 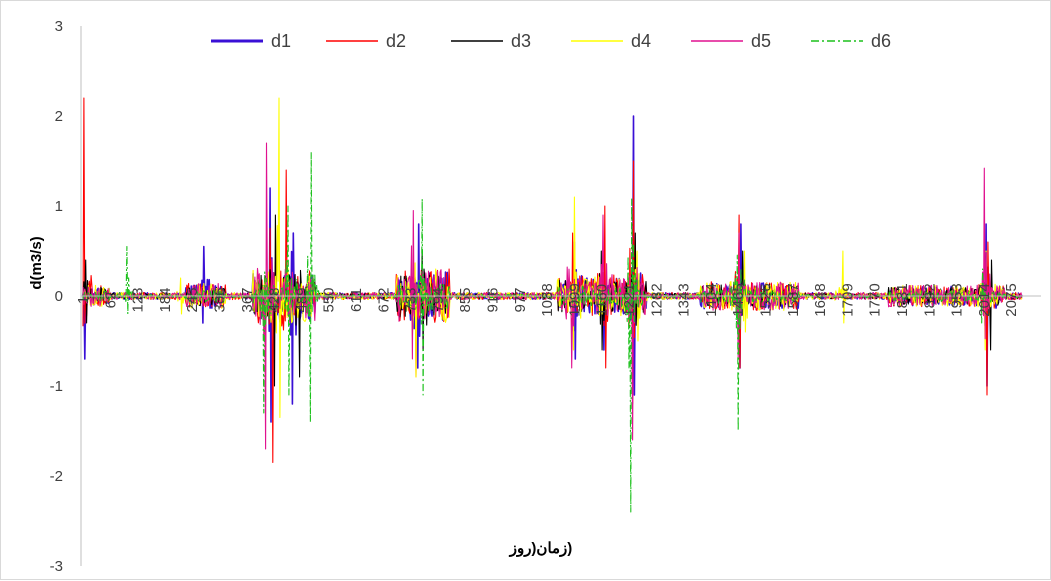 What do you see at coordinates (929, 299) in the screenshot?
I see `x-tick-label: 1892` at bounding box center [929, 299].